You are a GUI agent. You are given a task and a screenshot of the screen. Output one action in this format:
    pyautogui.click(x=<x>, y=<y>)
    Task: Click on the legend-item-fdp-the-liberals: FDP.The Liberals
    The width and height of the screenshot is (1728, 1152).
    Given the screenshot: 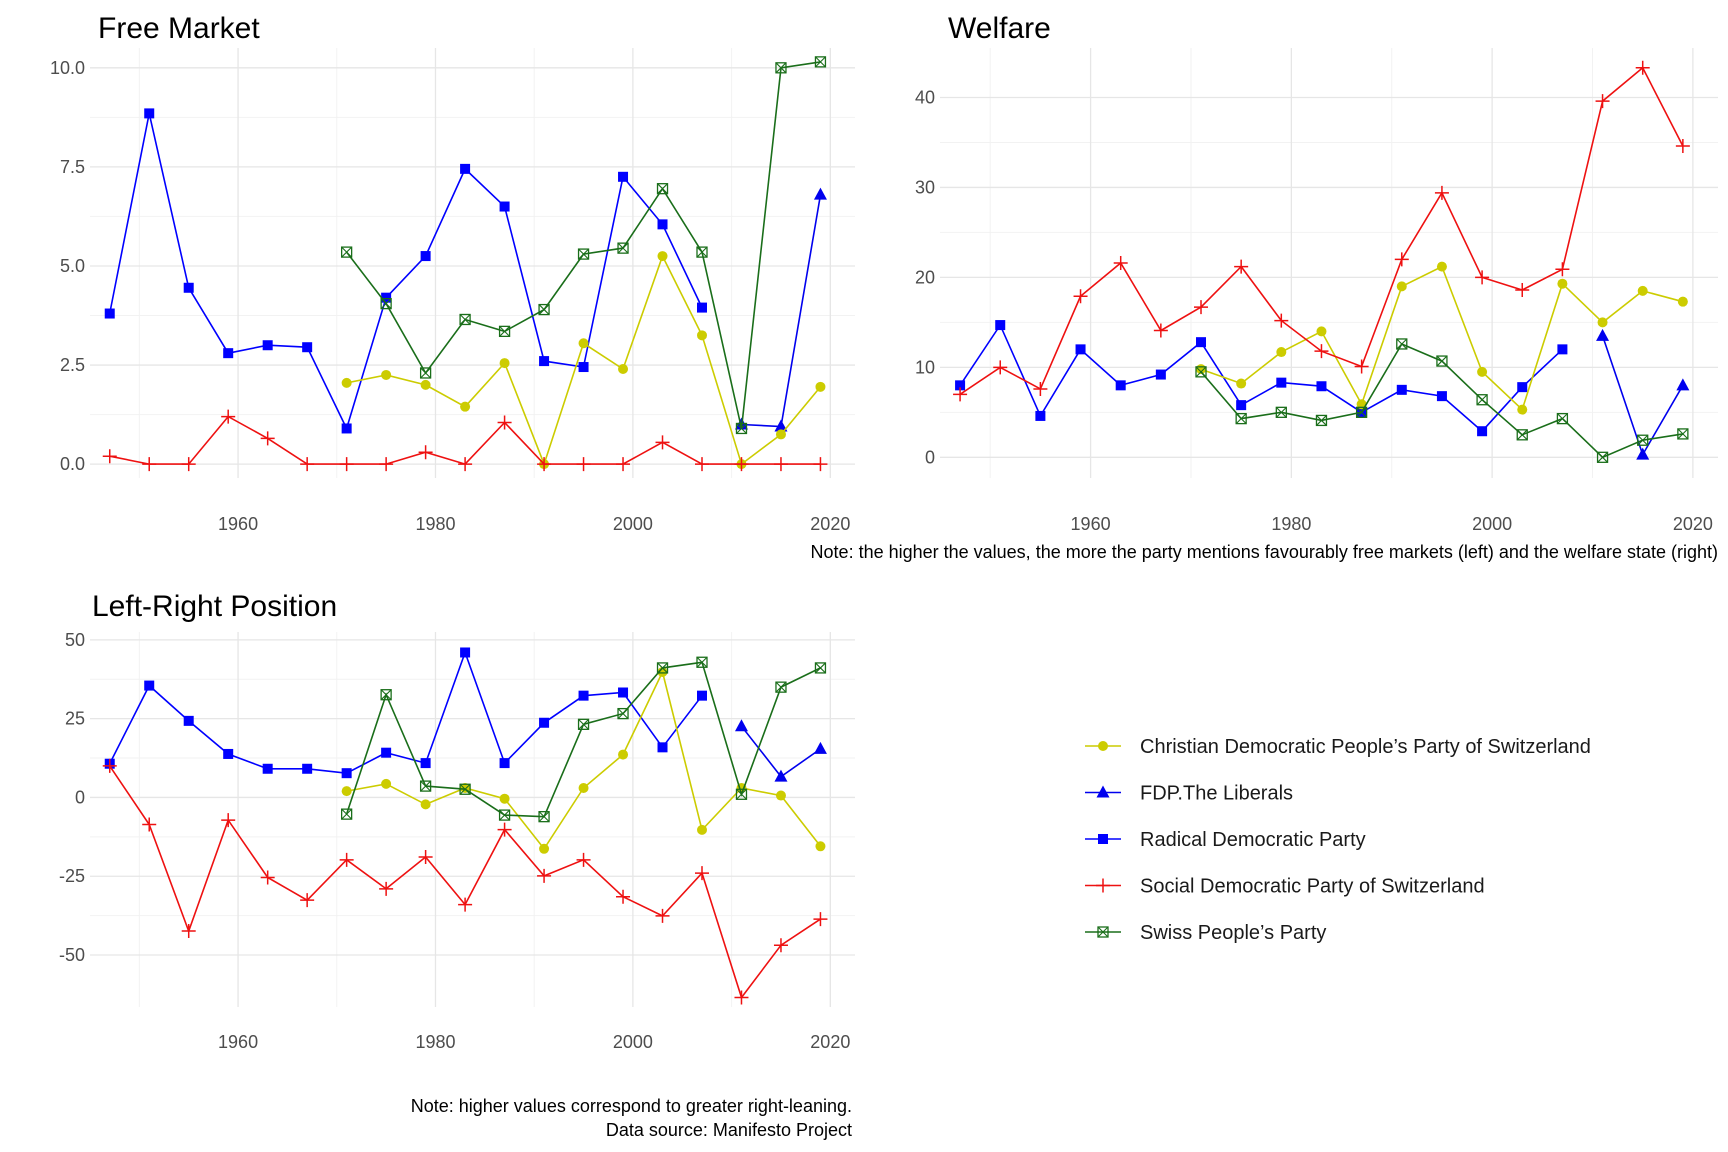 What is the action you would take?
    pyautogui.click(x=1189, y=794)
    